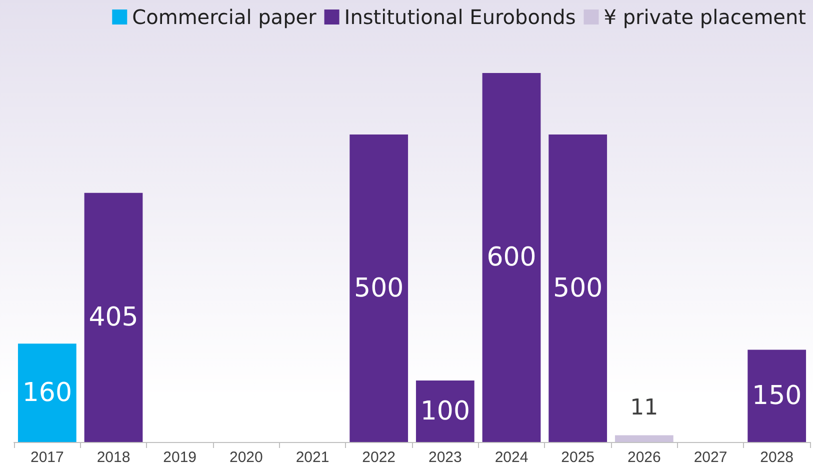 Image resolution: width=813 pixels, height=473 pixels. What do you see at coordinates (445, 457) in the screenshot?
I see `x-tick-label: 2023` at bounding box center [445, 457].